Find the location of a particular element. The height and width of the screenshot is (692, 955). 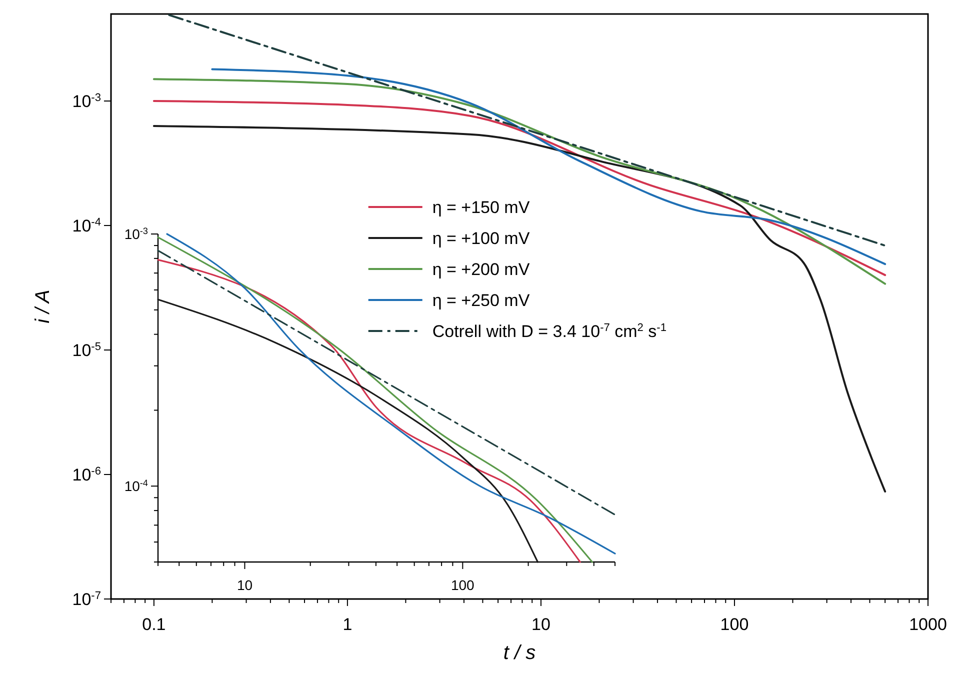

x-axis-title: t / s is located at coordinates (519, 653).